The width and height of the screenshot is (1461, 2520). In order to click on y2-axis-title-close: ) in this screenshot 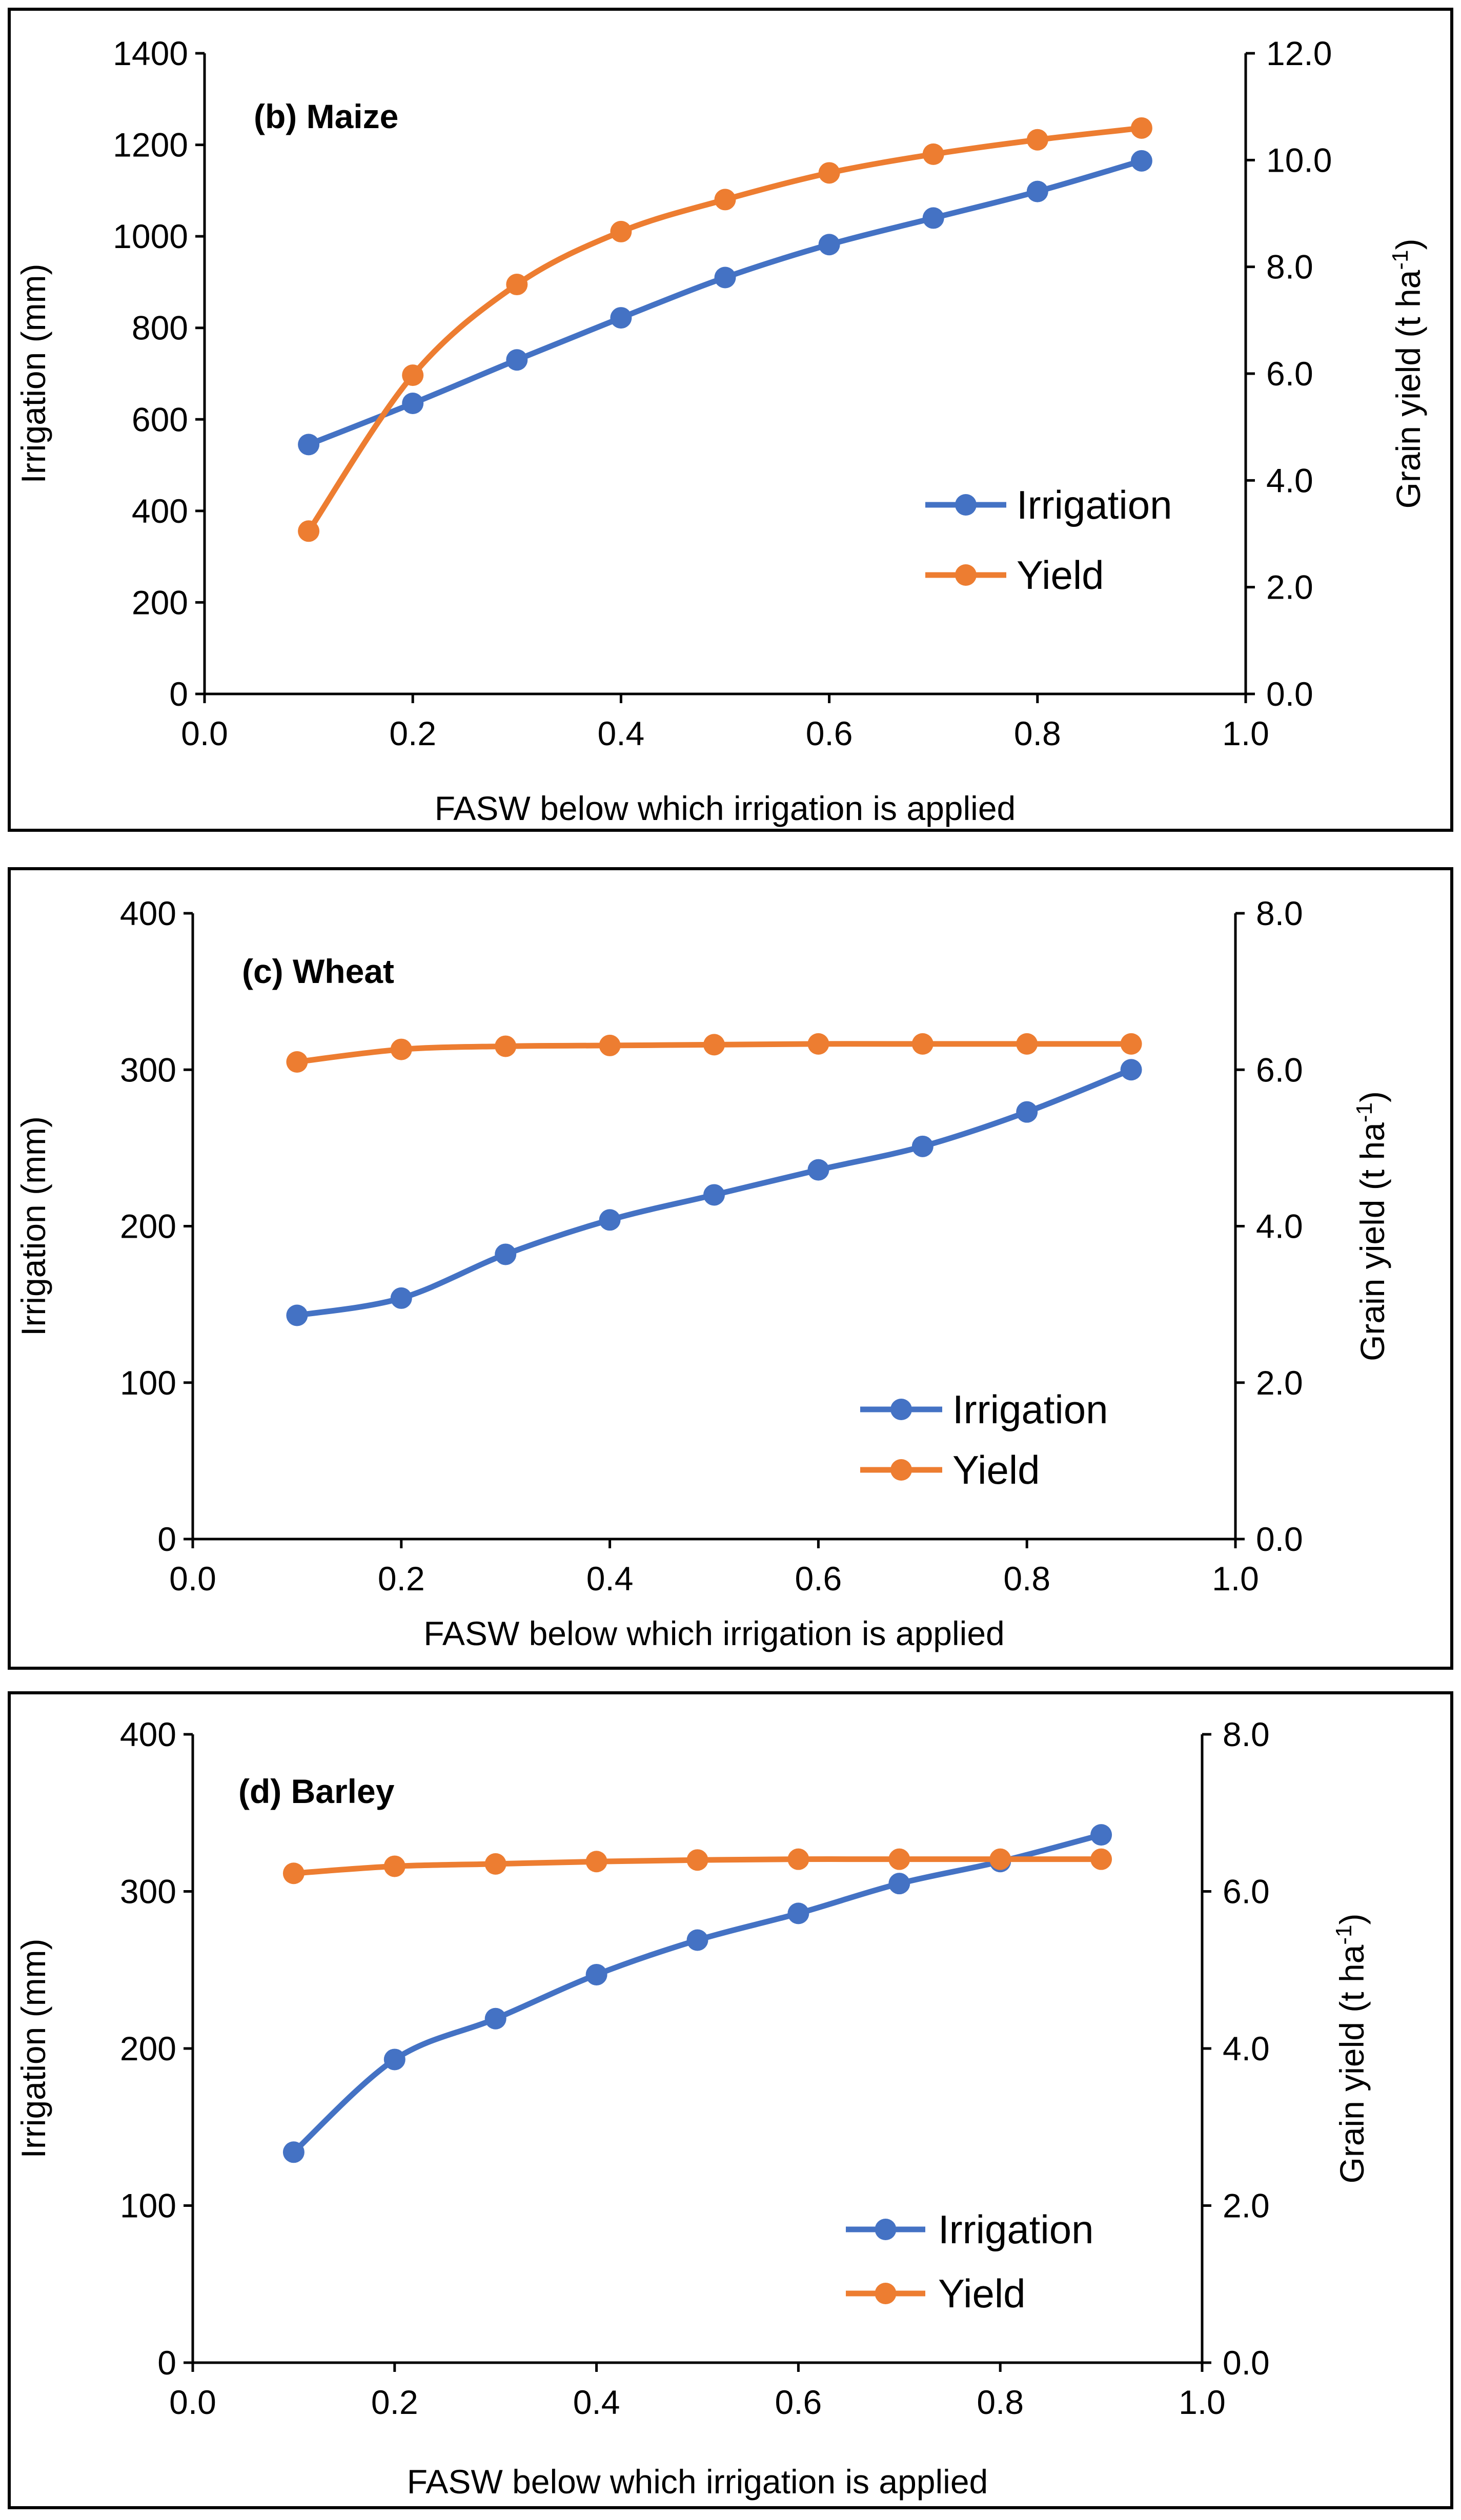, I will do `click(1372, 1096)`.